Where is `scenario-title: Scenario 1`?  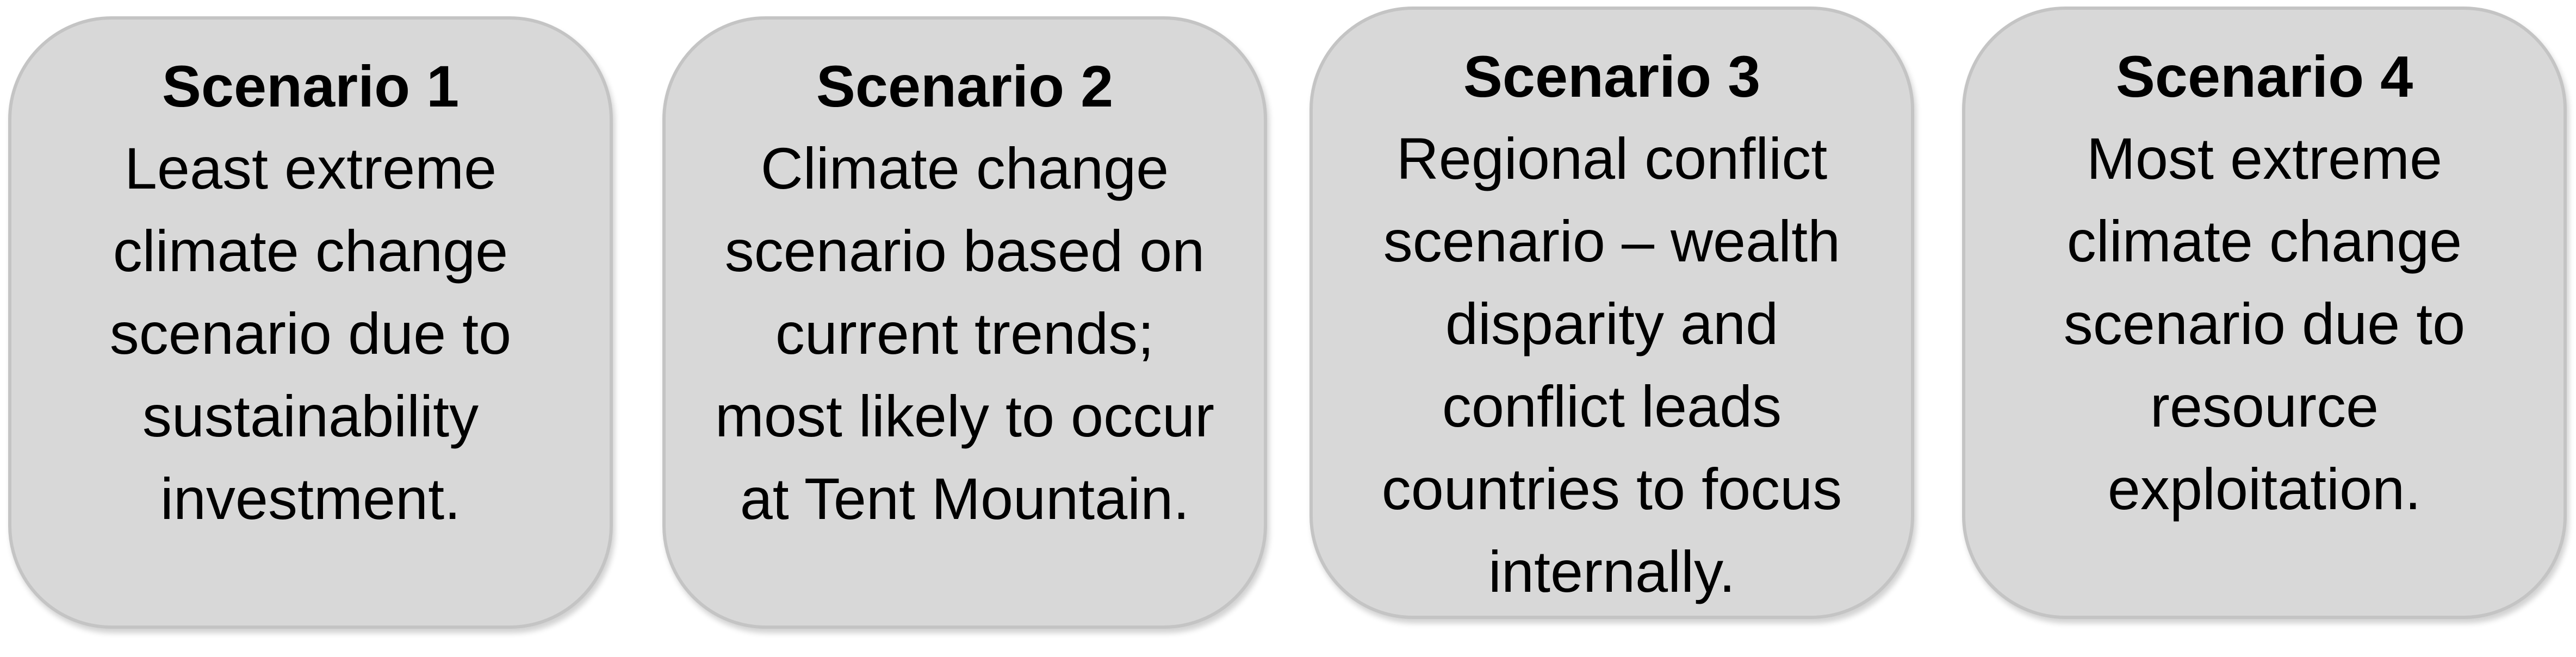 scenario-title: Scenario 1 is located at coordinates (311, 86).